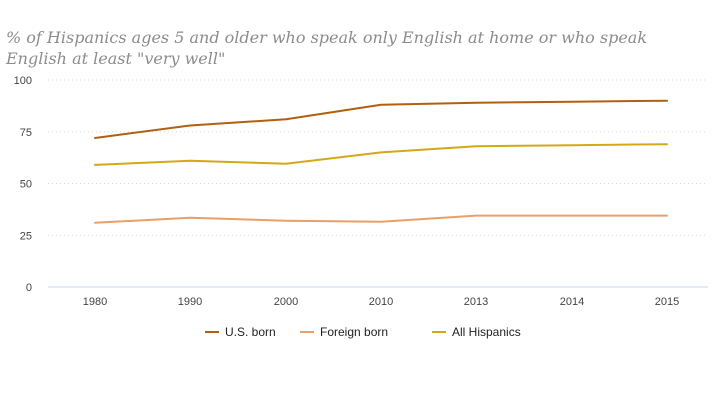 This screenshot has height=400, width=723. Describe the element at coordinates (381, 302) in the screenshot. I see `x-tick-label: 2010` at that location.